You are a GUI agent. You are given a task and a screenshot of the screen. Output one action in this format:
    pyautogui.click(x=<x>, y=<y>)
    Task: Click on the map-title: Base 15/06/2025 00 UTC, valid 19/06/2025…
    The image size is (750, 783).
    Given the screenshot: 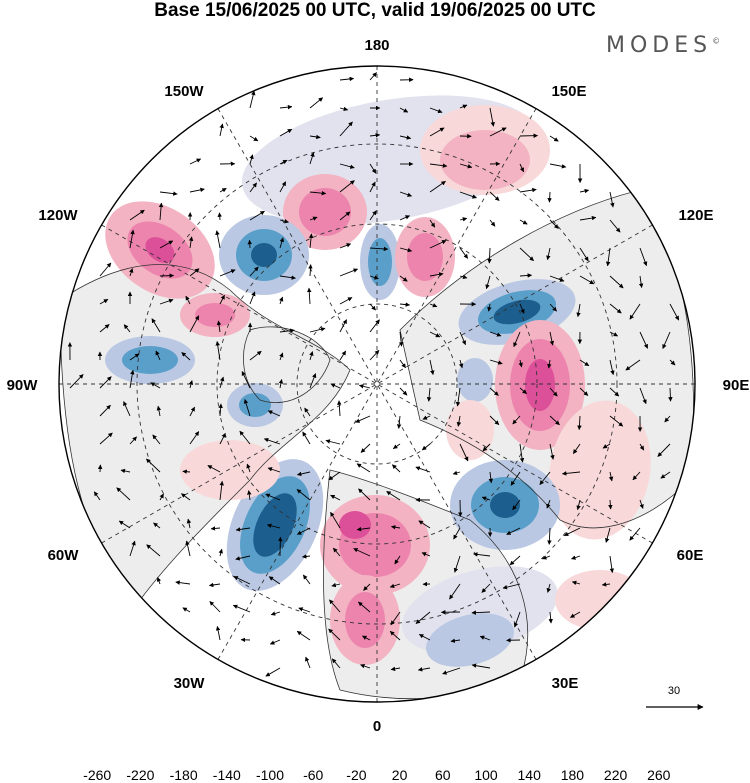 What is the action you would take?
    pyautogui.click(x=375, y=10)
    